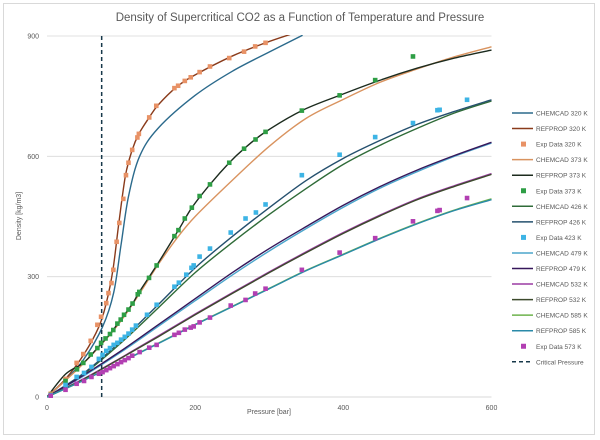 This screenshot has height=440, width=600. What do you see at coordinates (47, 408) in the screenshot?
I see `x-tick-label: 0` at bounding box center [47, 408].